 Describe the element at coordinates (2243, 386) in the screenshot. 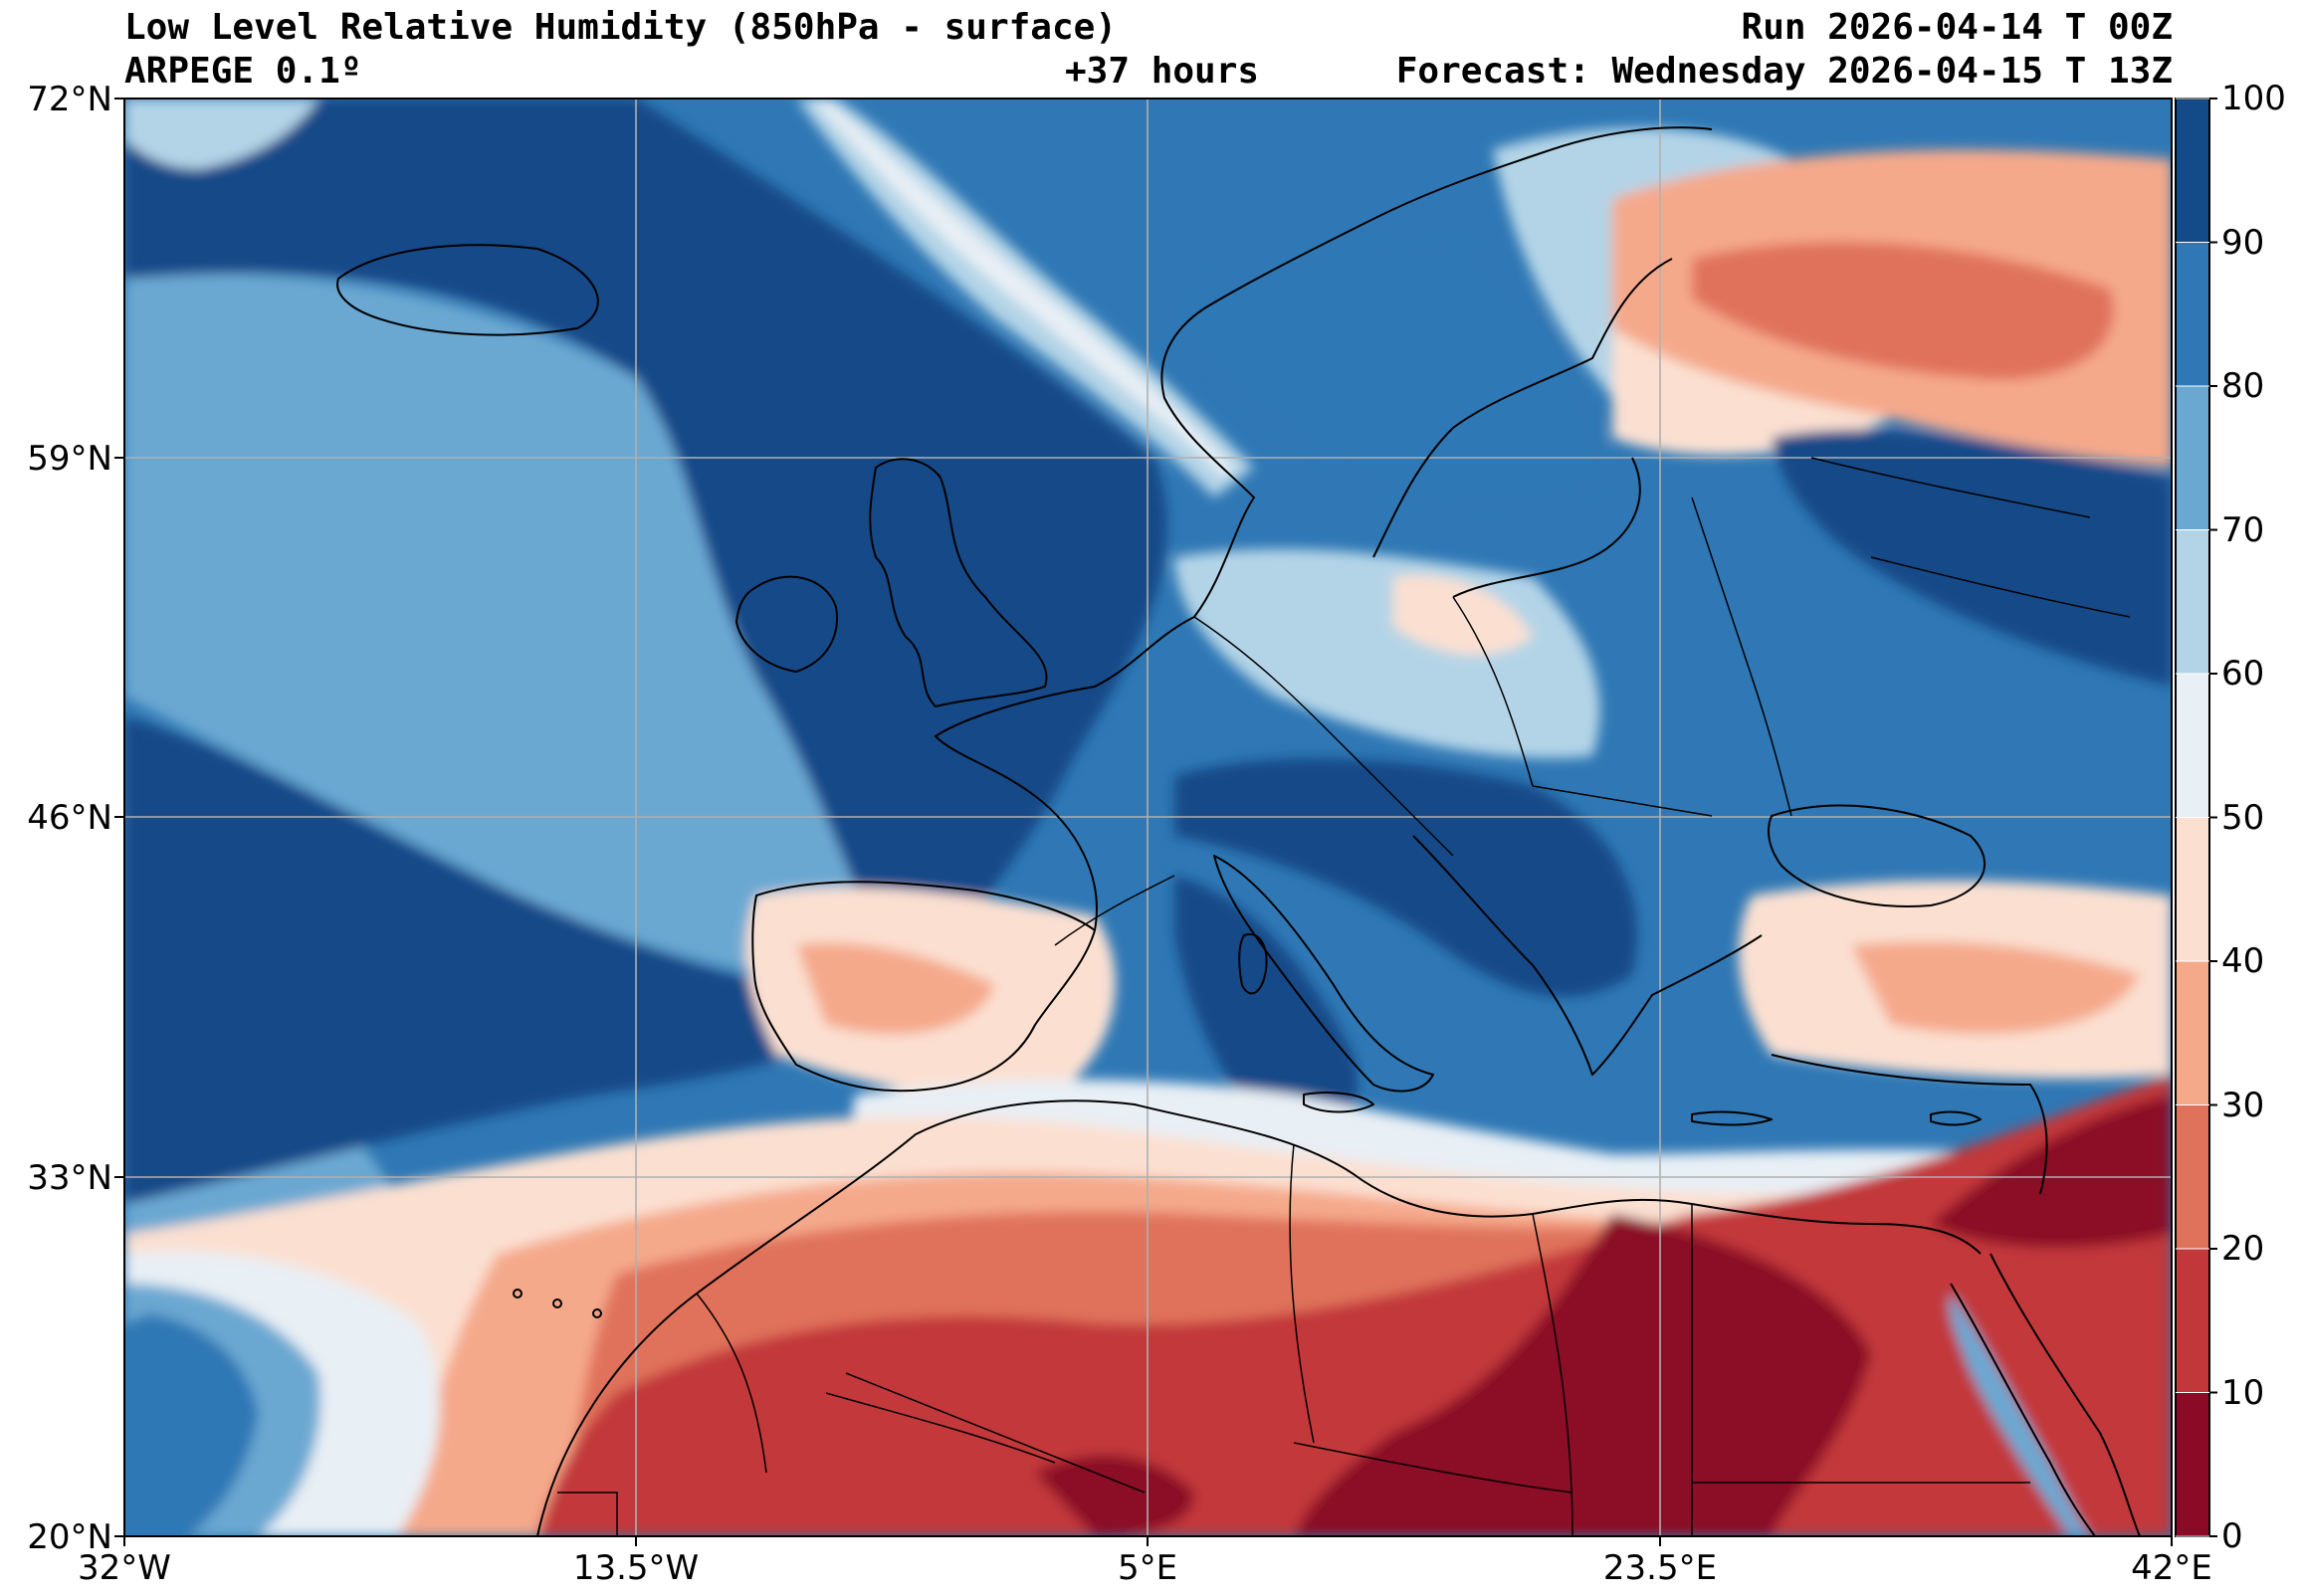

I see `colorbar-label: 80` at that location.